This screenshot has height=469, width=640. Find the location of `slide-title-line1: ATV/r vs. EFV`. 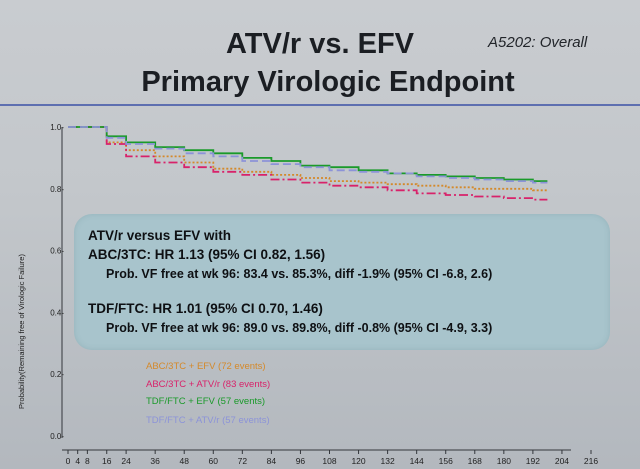

slide-title-line1: ATV/r vs. EFV is located at coordinates (320, 44).